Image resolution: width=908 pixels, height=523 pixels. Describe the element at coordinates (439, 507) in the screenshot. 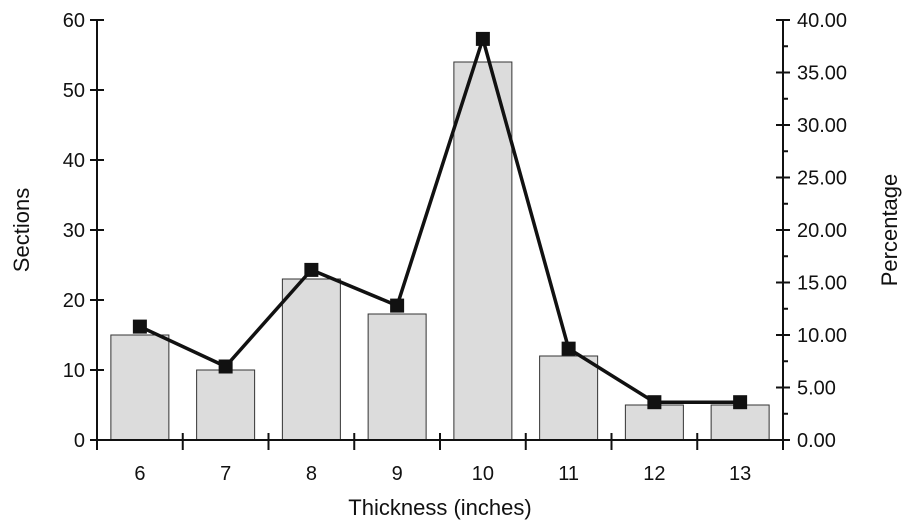

I see `x-axis-title: Thickness (inches)` at that location.